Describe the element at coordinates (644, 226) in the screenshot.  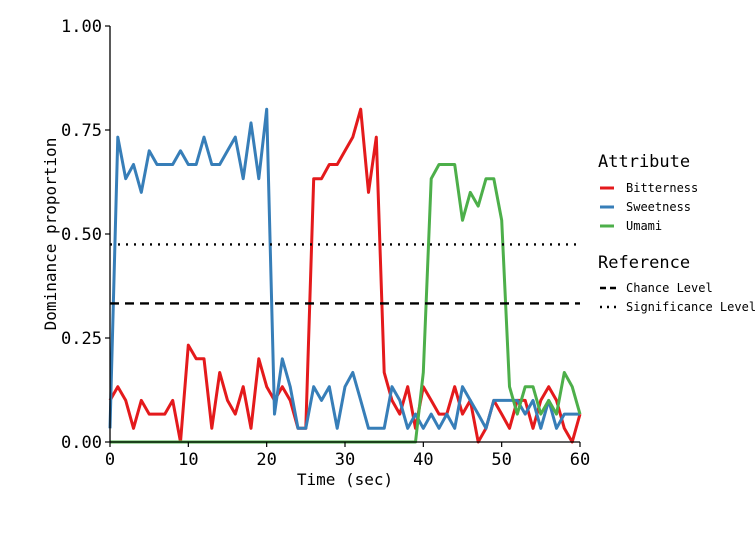
I see `legend-label-umami: Umami` at that location.